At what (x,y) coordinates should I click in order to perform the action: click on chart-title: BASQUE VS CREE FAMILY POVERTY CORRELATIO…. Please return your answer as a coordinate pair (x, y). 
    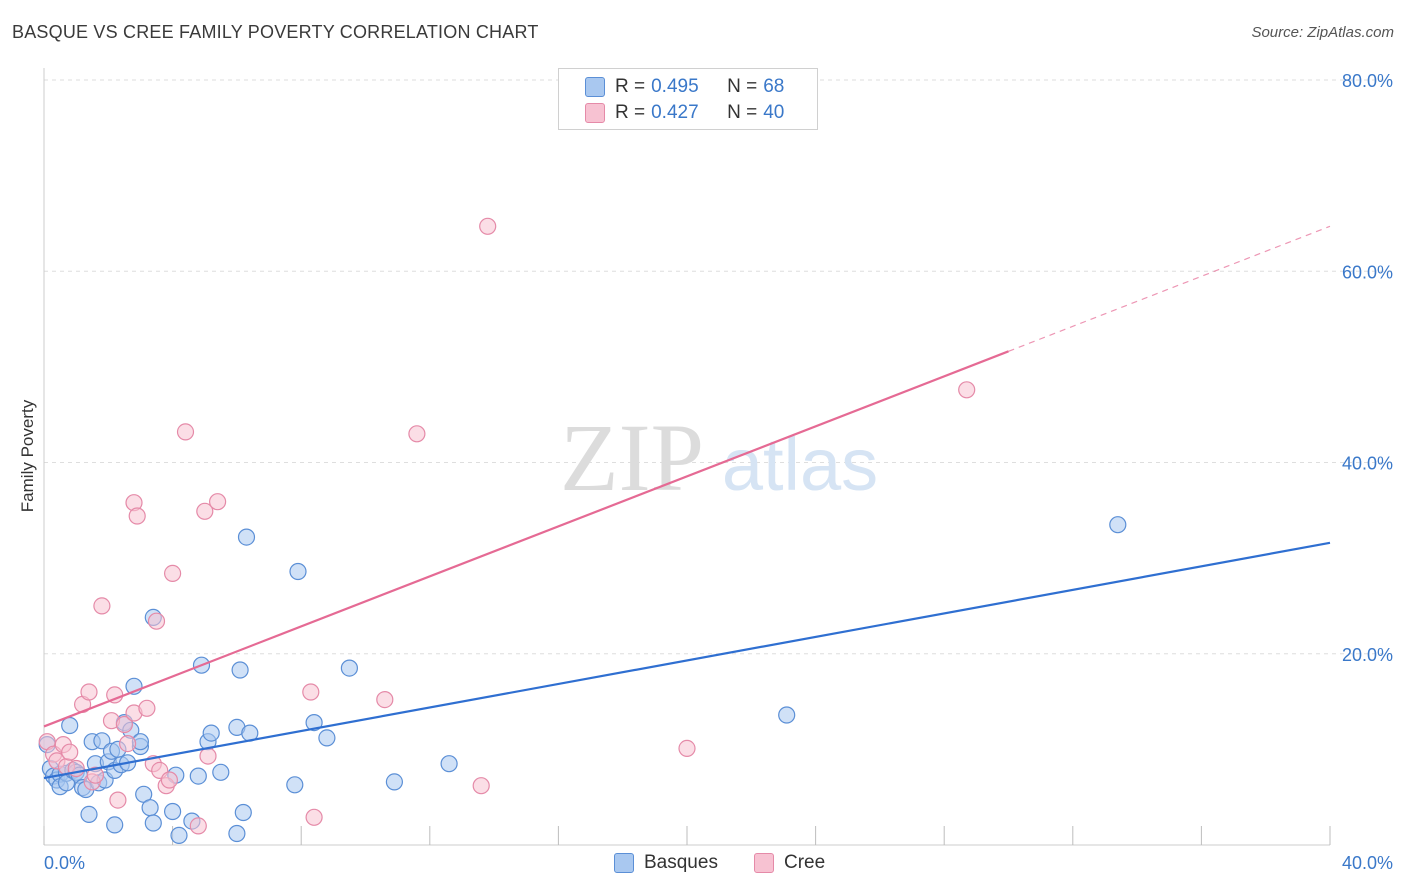
    Looking at the image, I should click on (275, 32).